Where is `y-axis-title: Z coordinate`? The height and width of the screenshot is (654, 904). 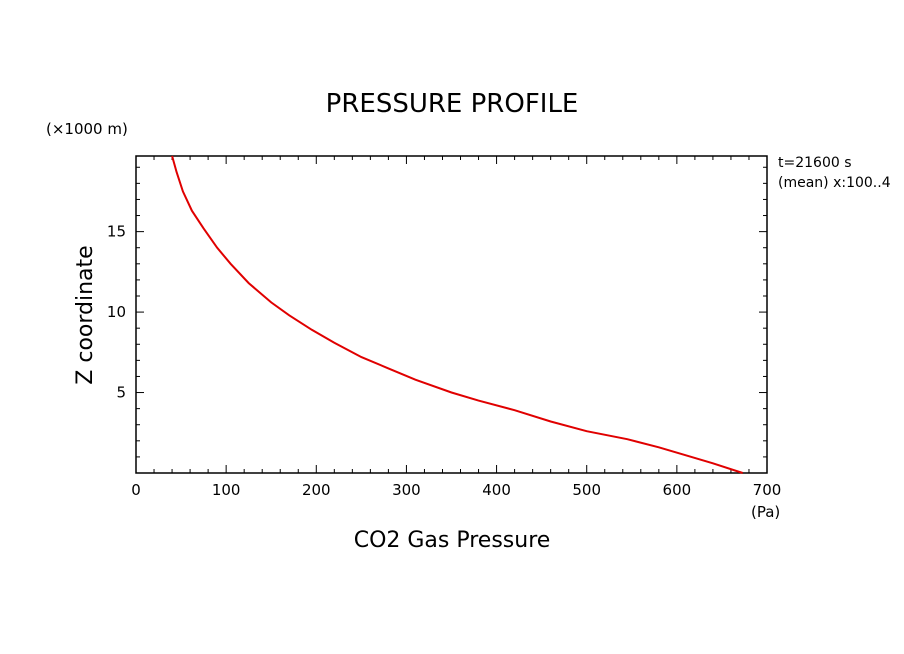
y-axis-title: Z coordinate is located at coordinates (85, 314).